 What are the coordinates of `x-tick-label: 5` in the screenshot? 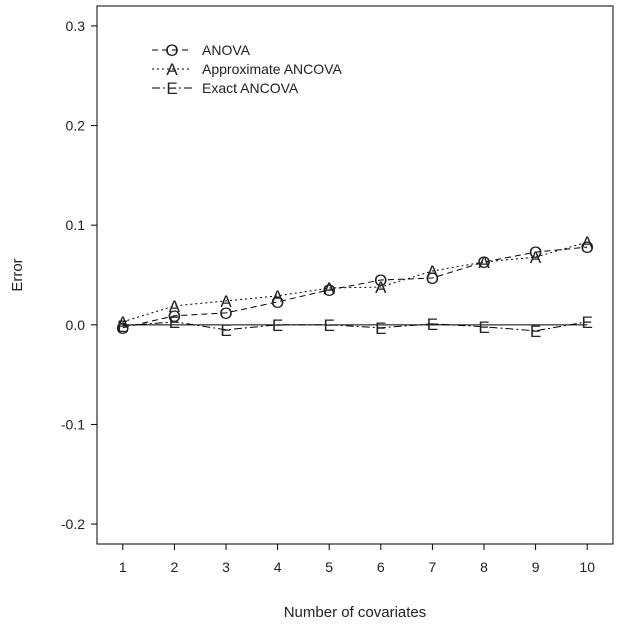 It's located at (329, 567).